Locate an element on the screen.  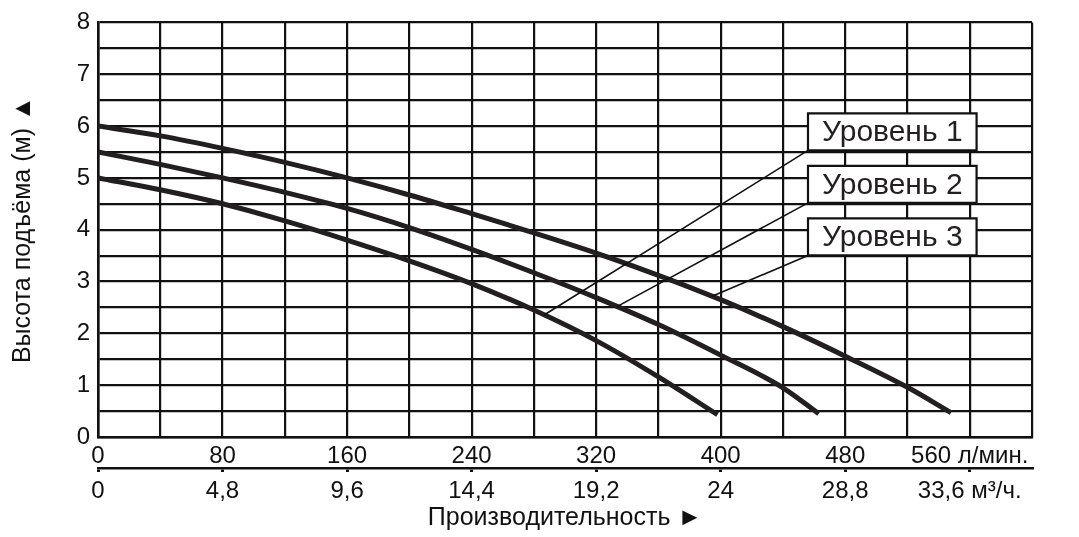
y-tick-label: 5 is located at coordinates (83, 176).